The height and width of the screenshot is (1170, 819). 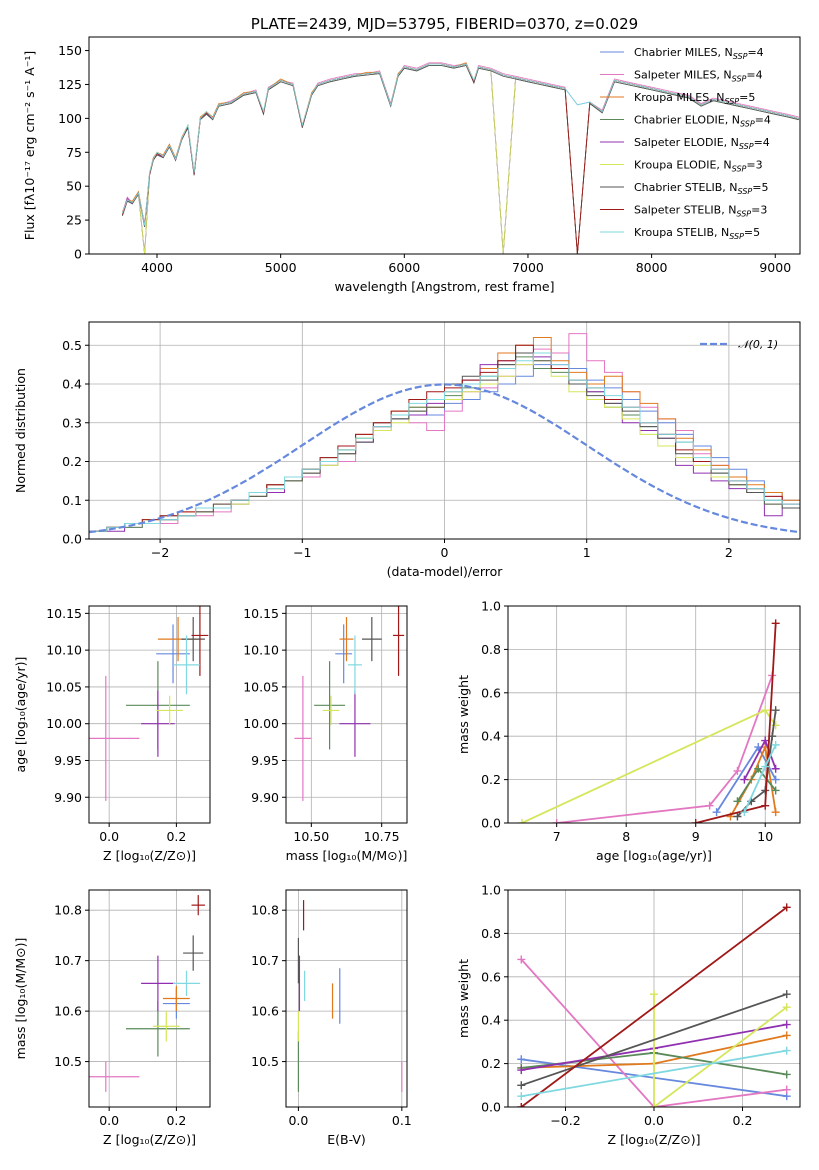 I want to click on legend-label: 𝒩(0, 1), so click(x=758, y=344).